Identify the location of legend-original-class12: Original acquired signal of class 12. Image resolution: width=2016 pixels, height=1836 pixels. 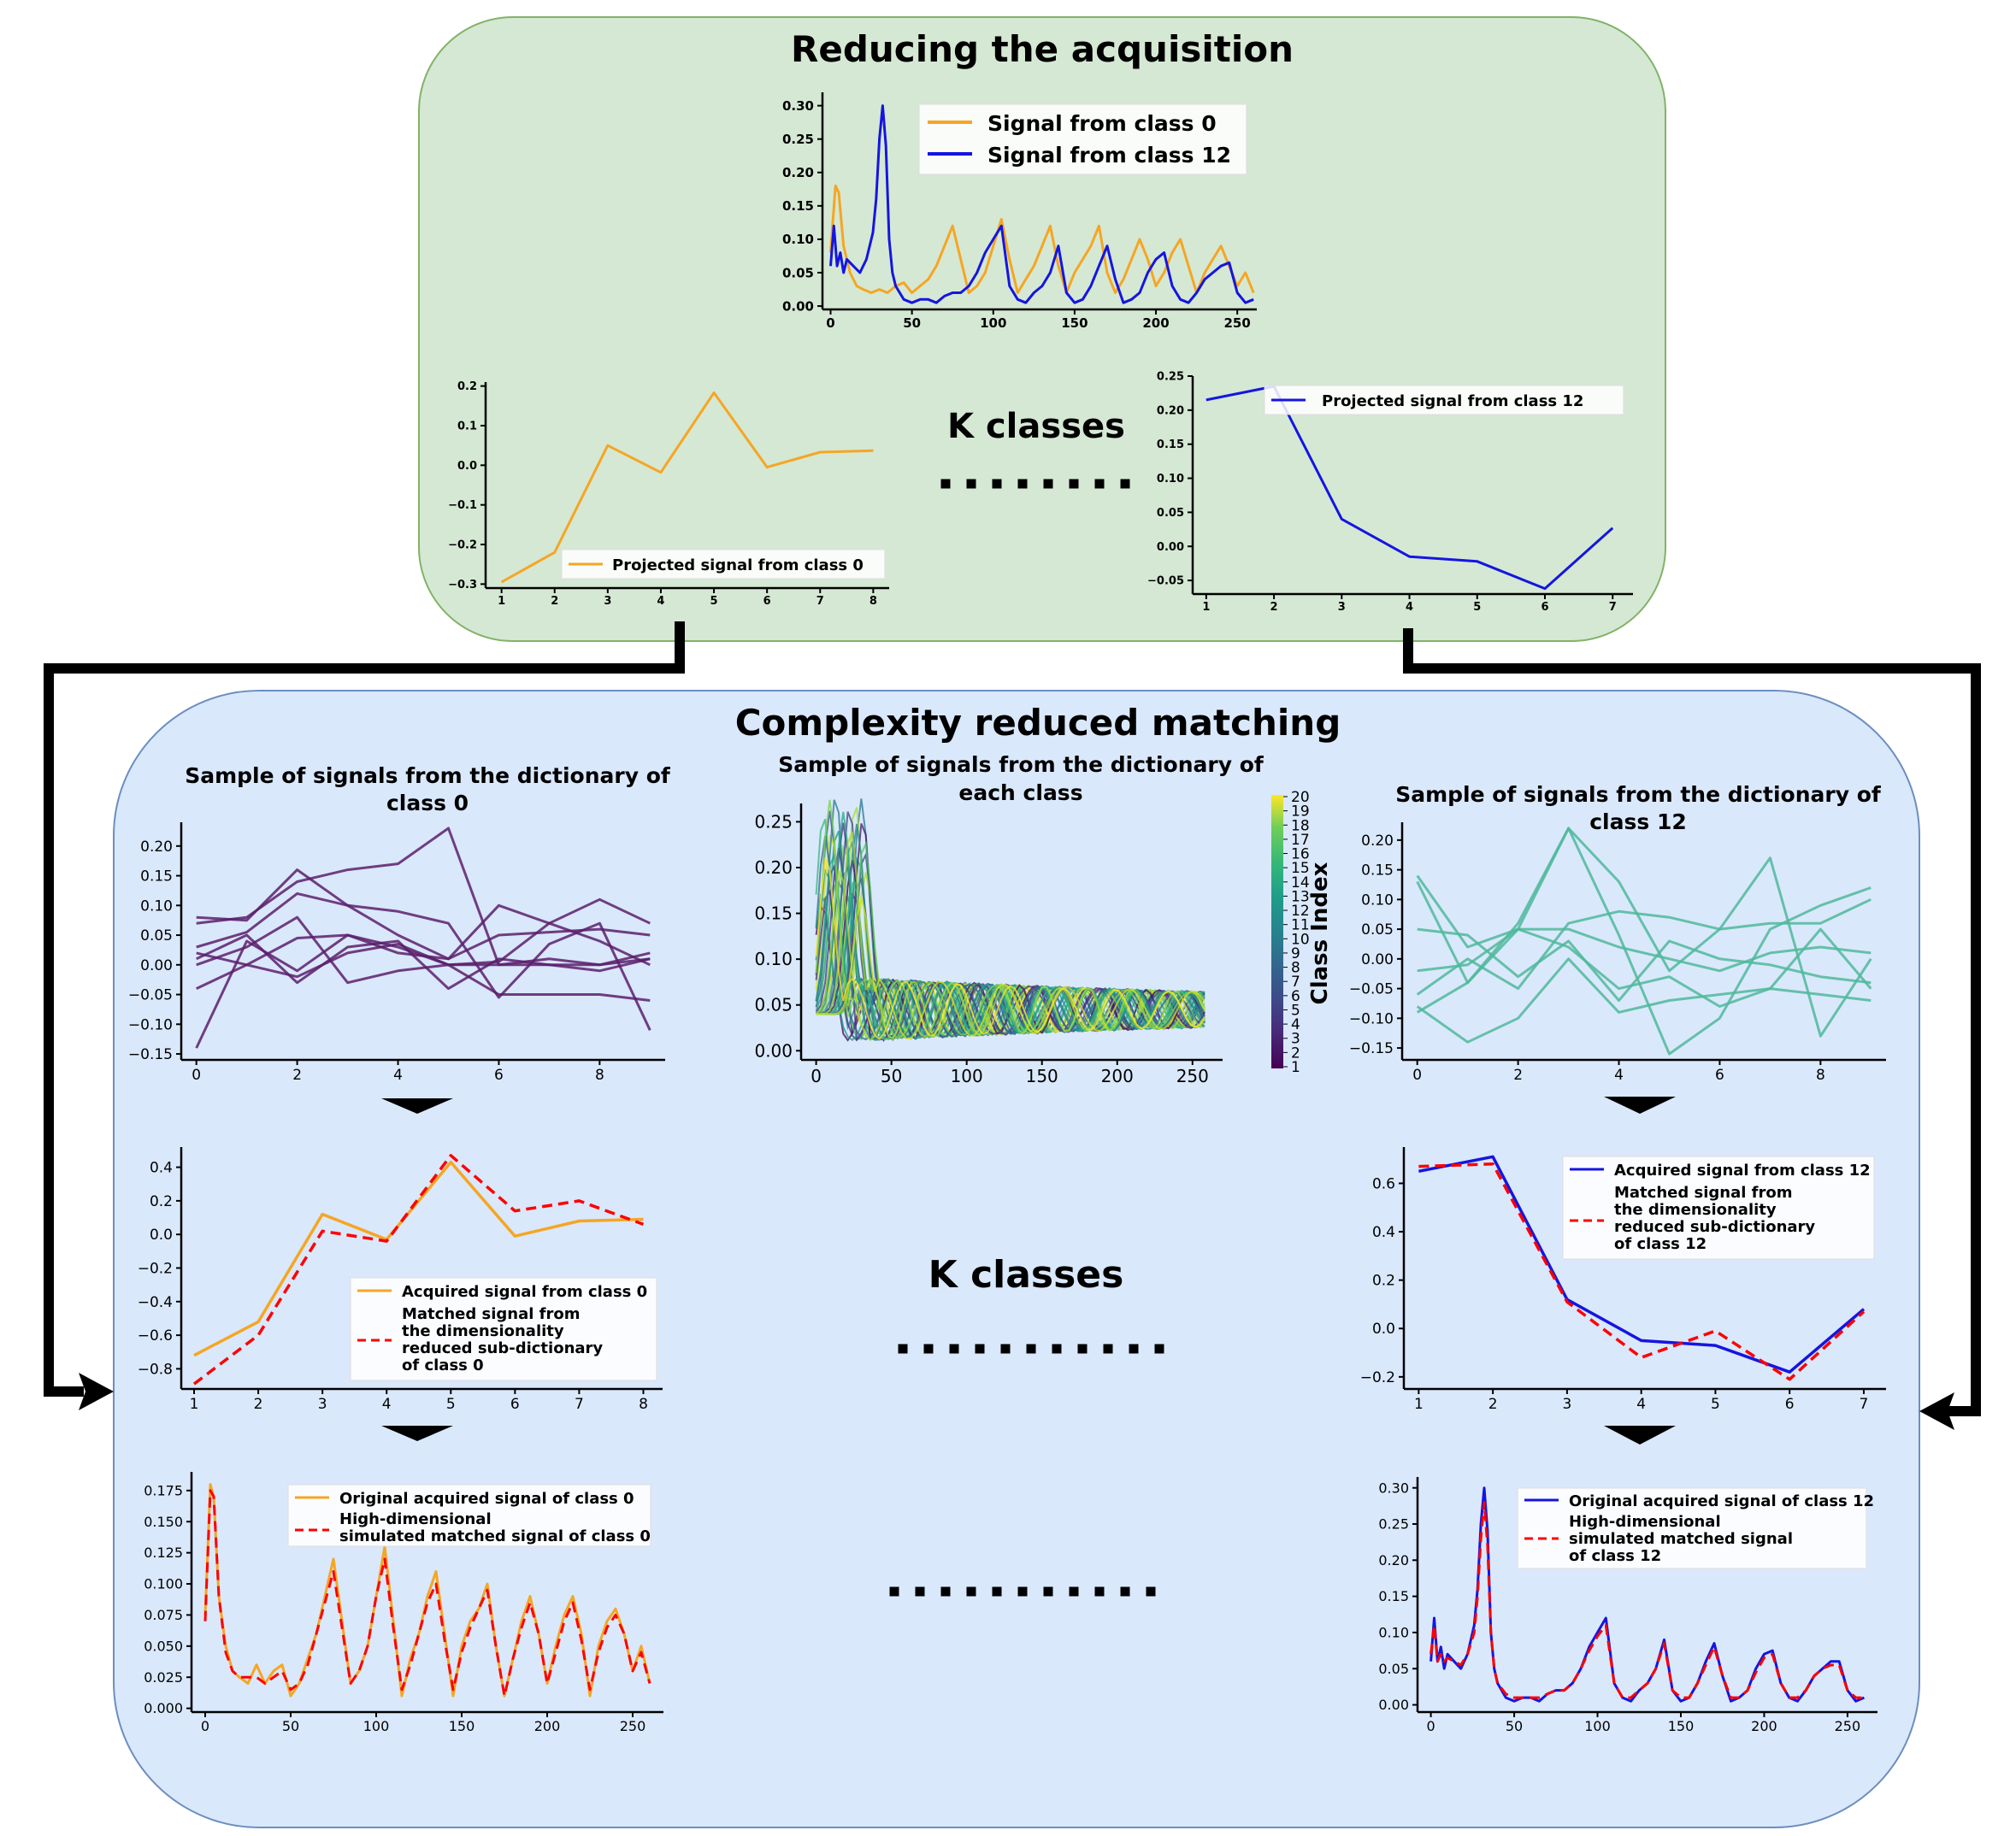
(1721, 1501).